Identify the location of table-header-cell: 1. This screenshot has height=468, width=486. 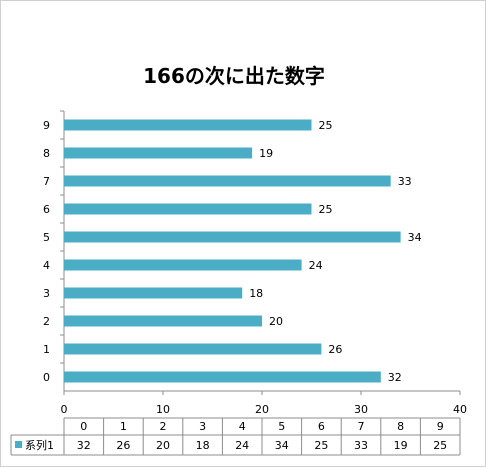
(123, 426).